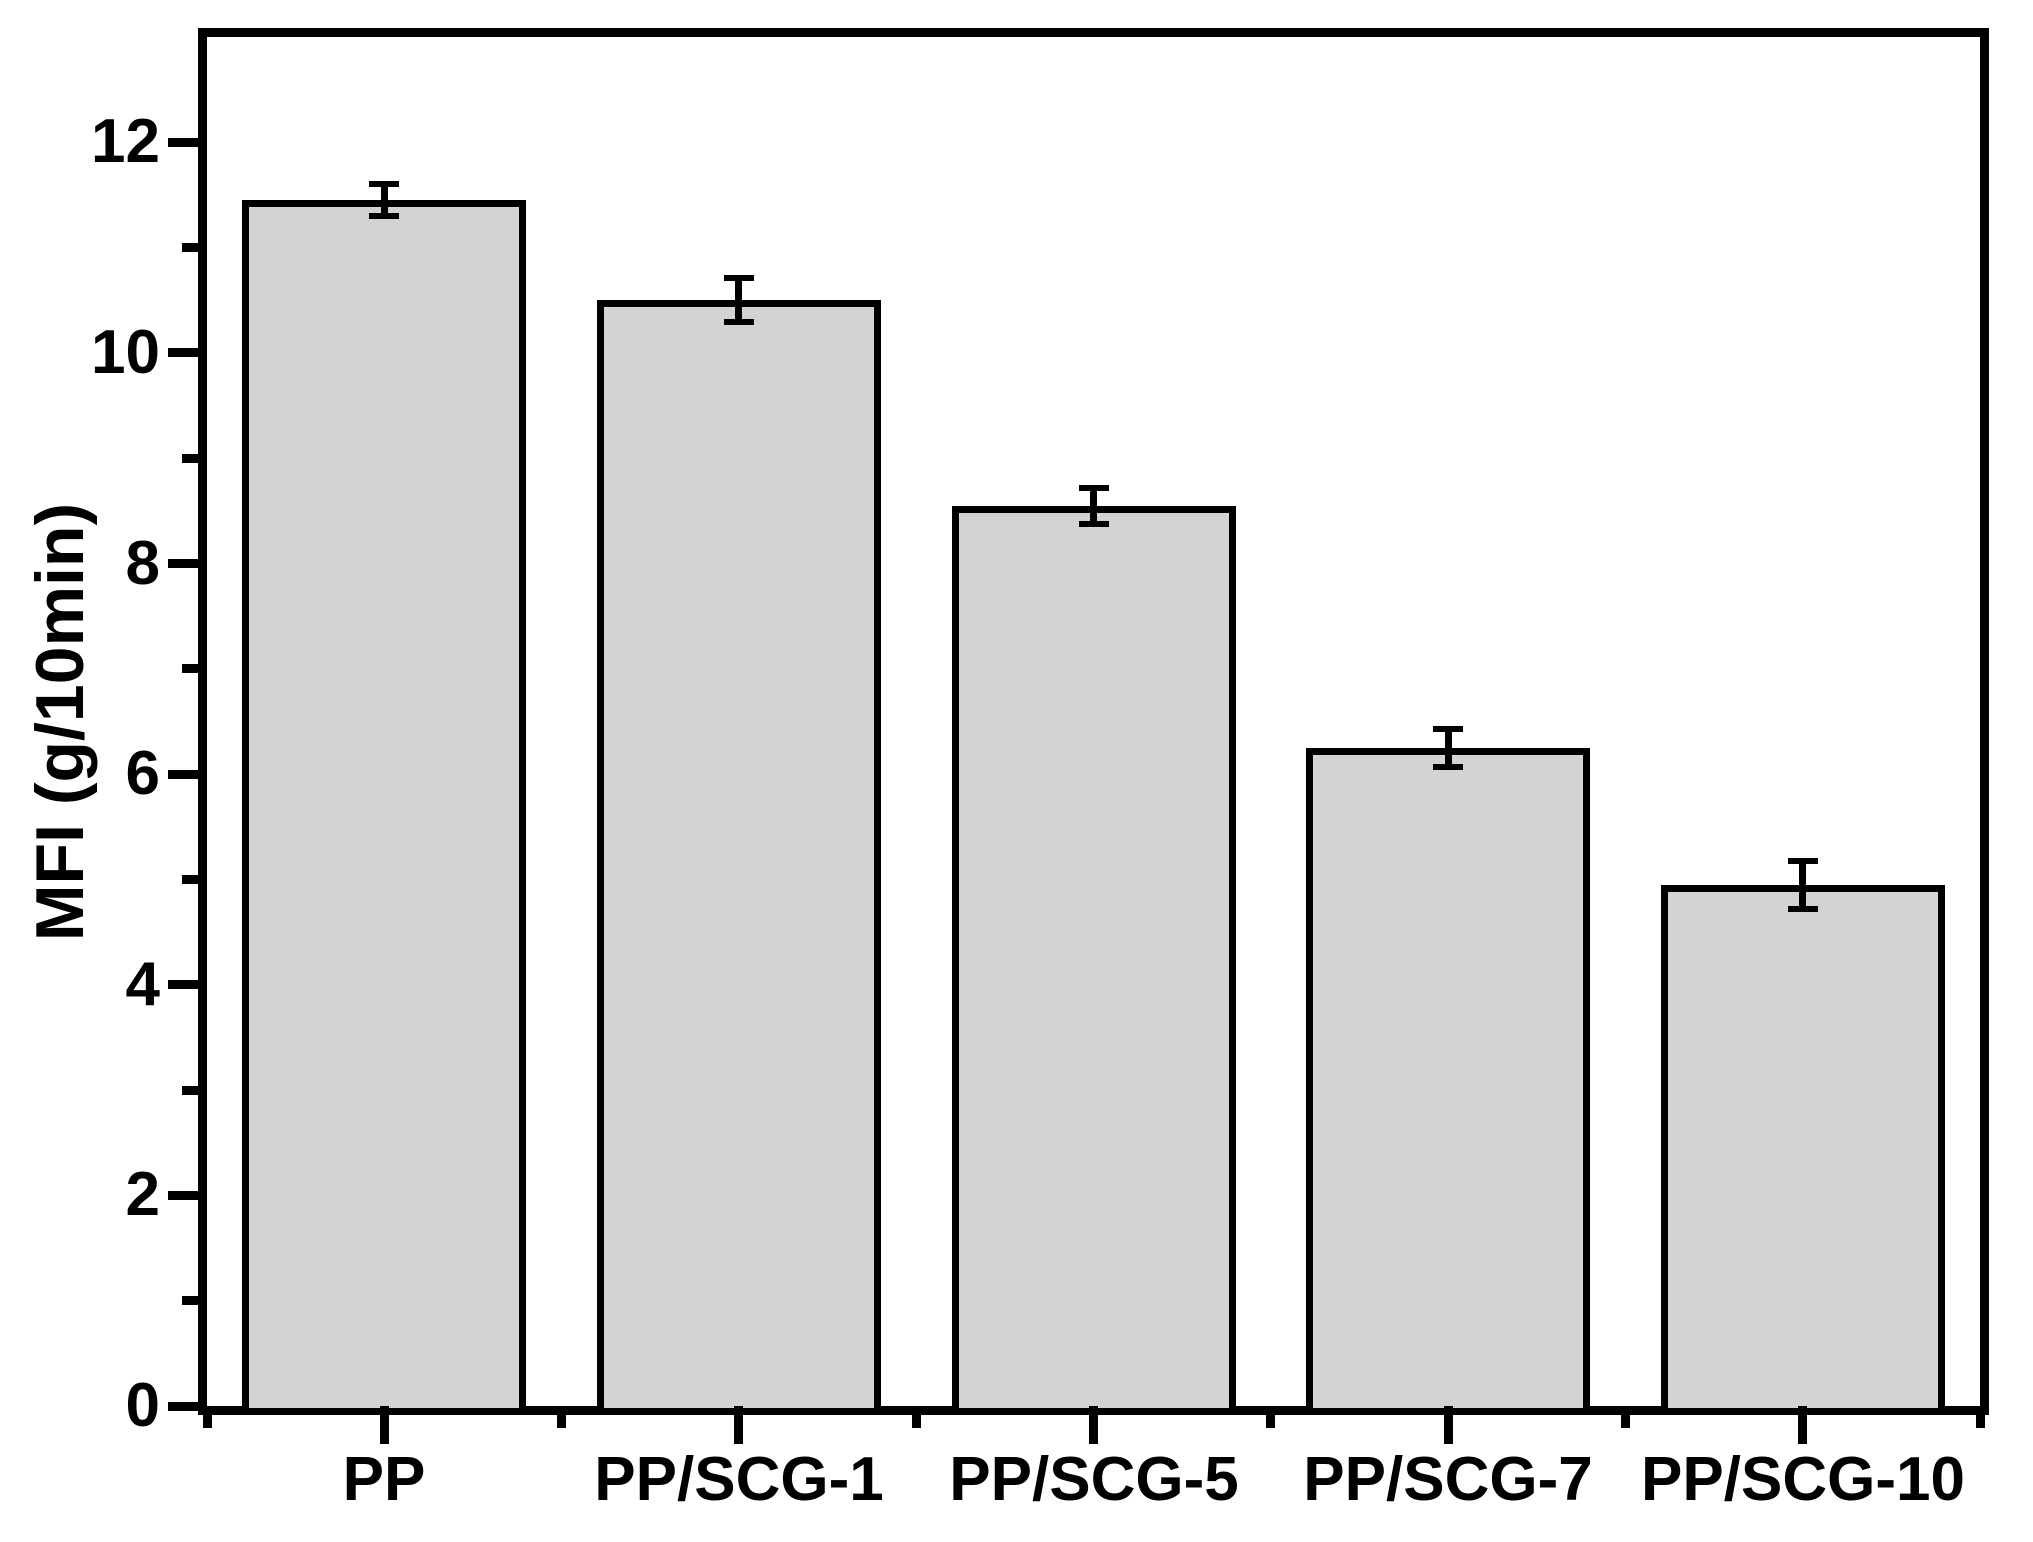  What do you see at coordinates (142, 773) in the screenshot?
I see `y-tick-label: 6` at bounding box center [142, 773].